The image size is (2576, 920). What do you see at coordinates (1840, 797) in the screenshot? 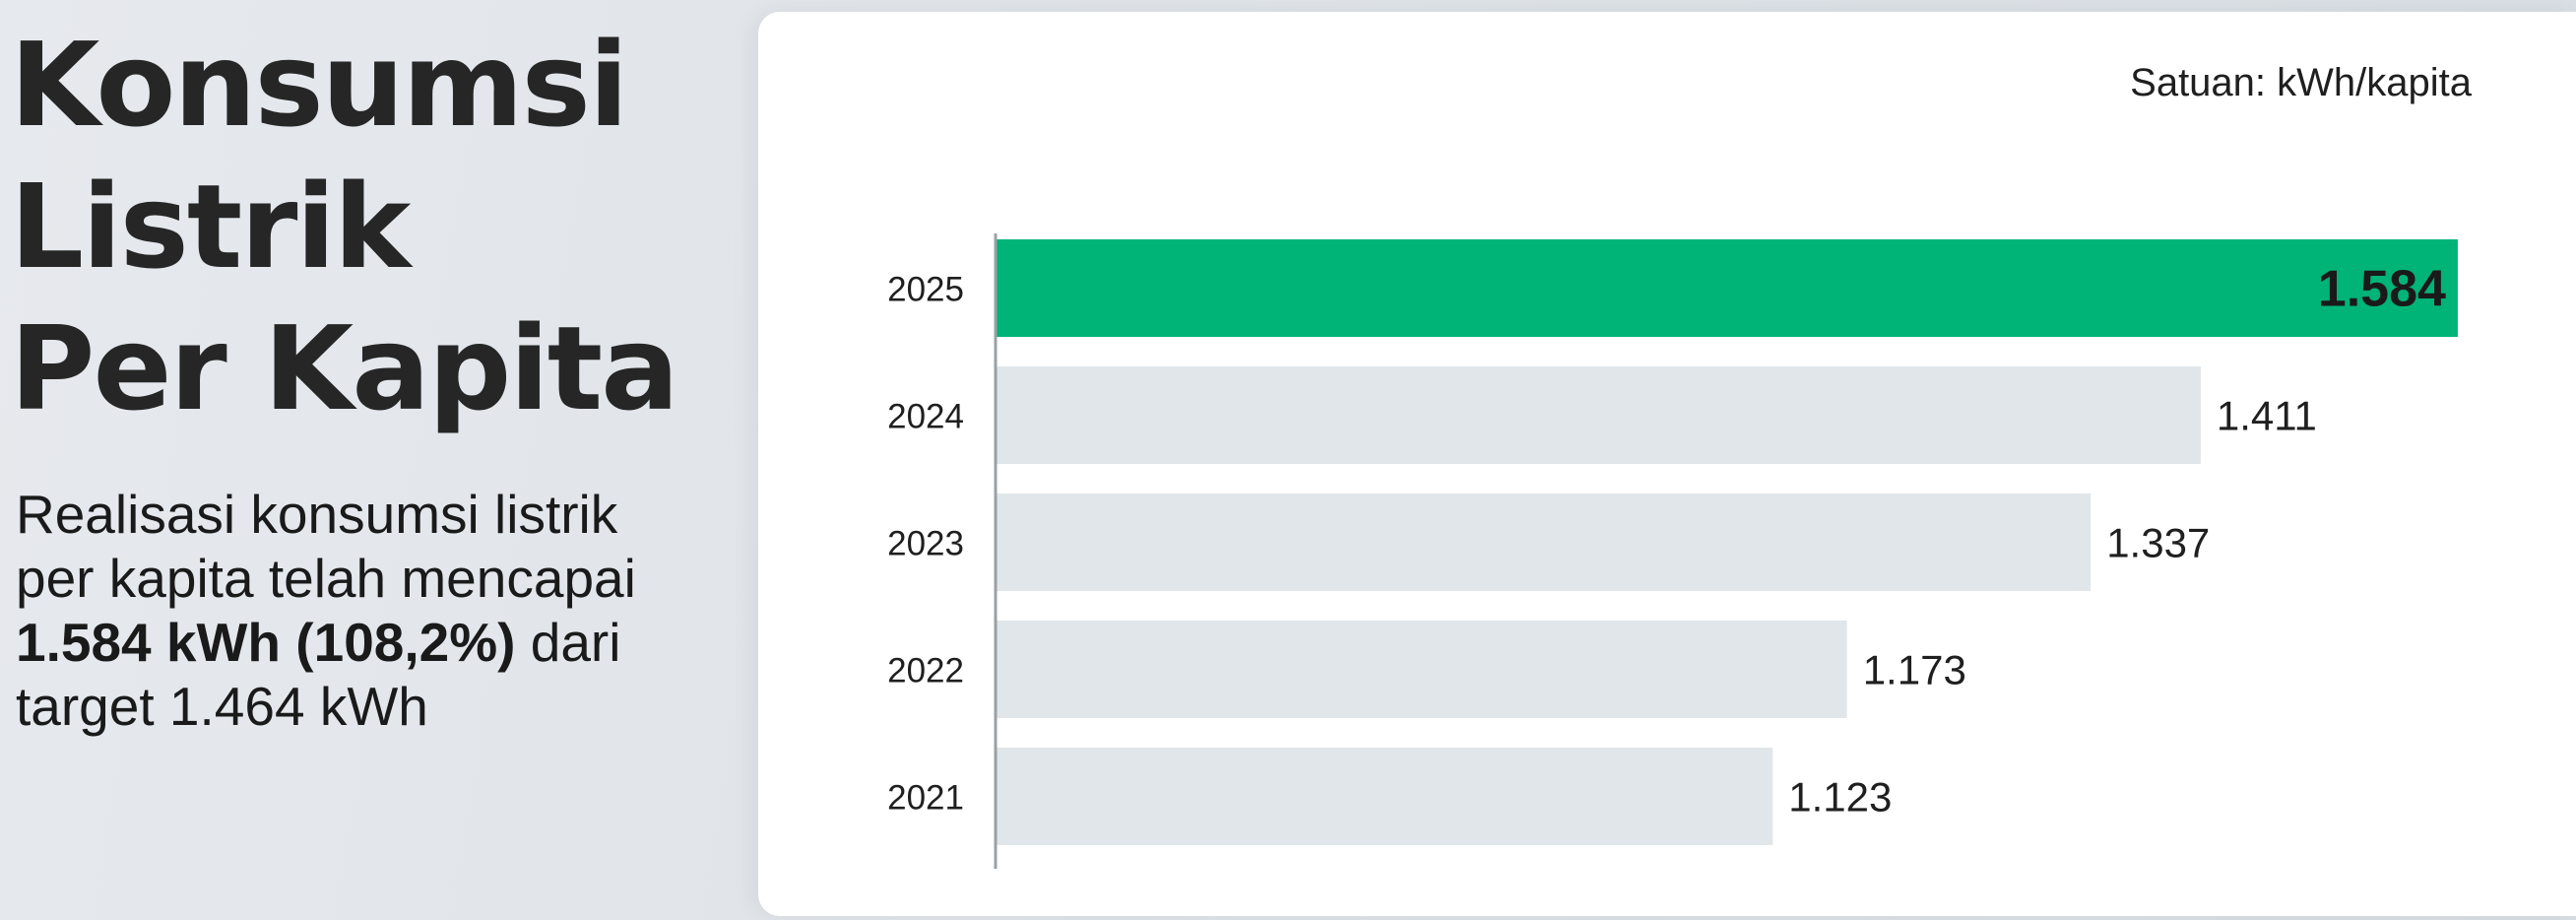
I see `value-label-2021: 1.123` at bounding box center [1840, 797].